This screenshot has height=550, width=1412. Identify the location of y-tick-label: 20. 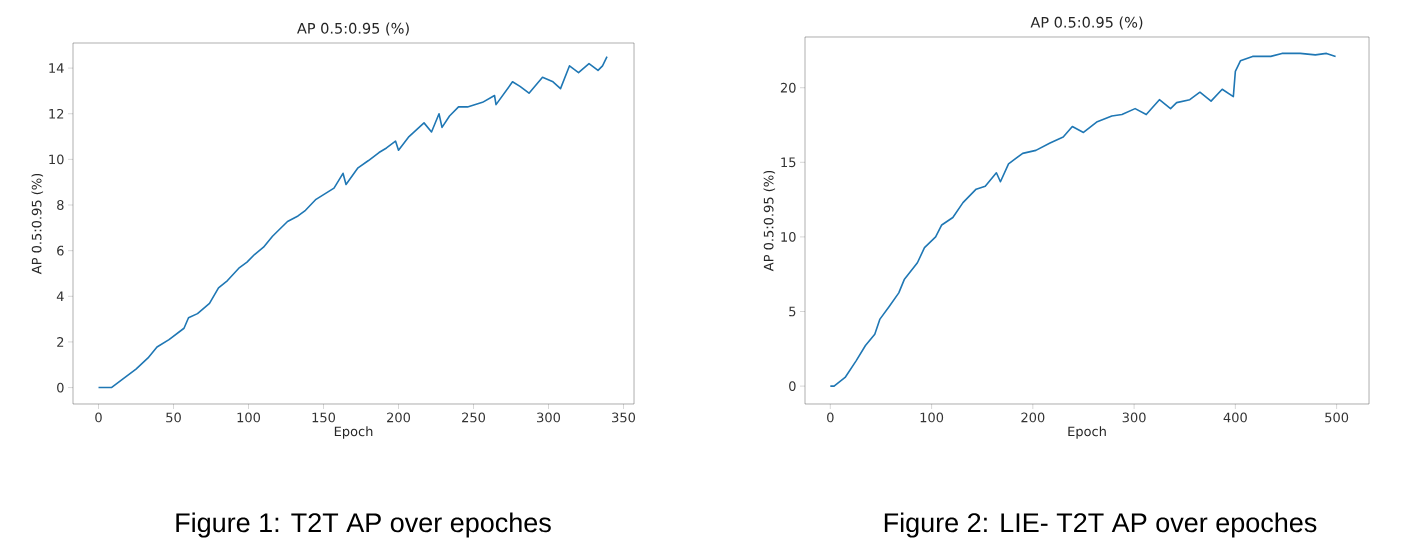
(788, 87).